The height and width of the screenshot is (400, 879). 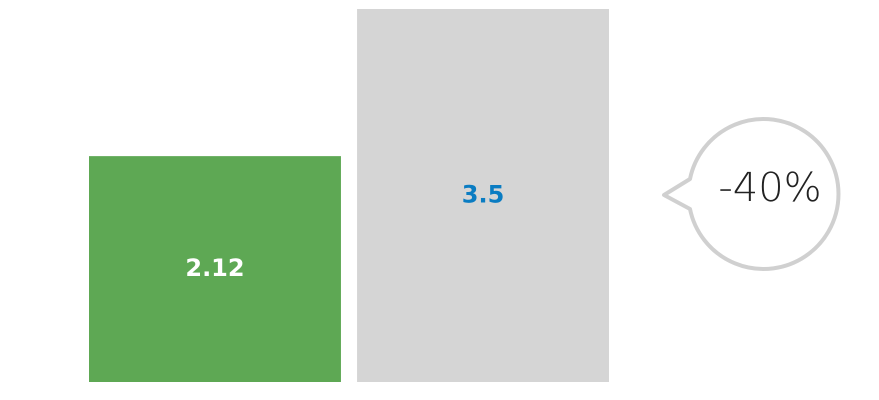 I want to click on text: -40%, so click(x=770, y=188).